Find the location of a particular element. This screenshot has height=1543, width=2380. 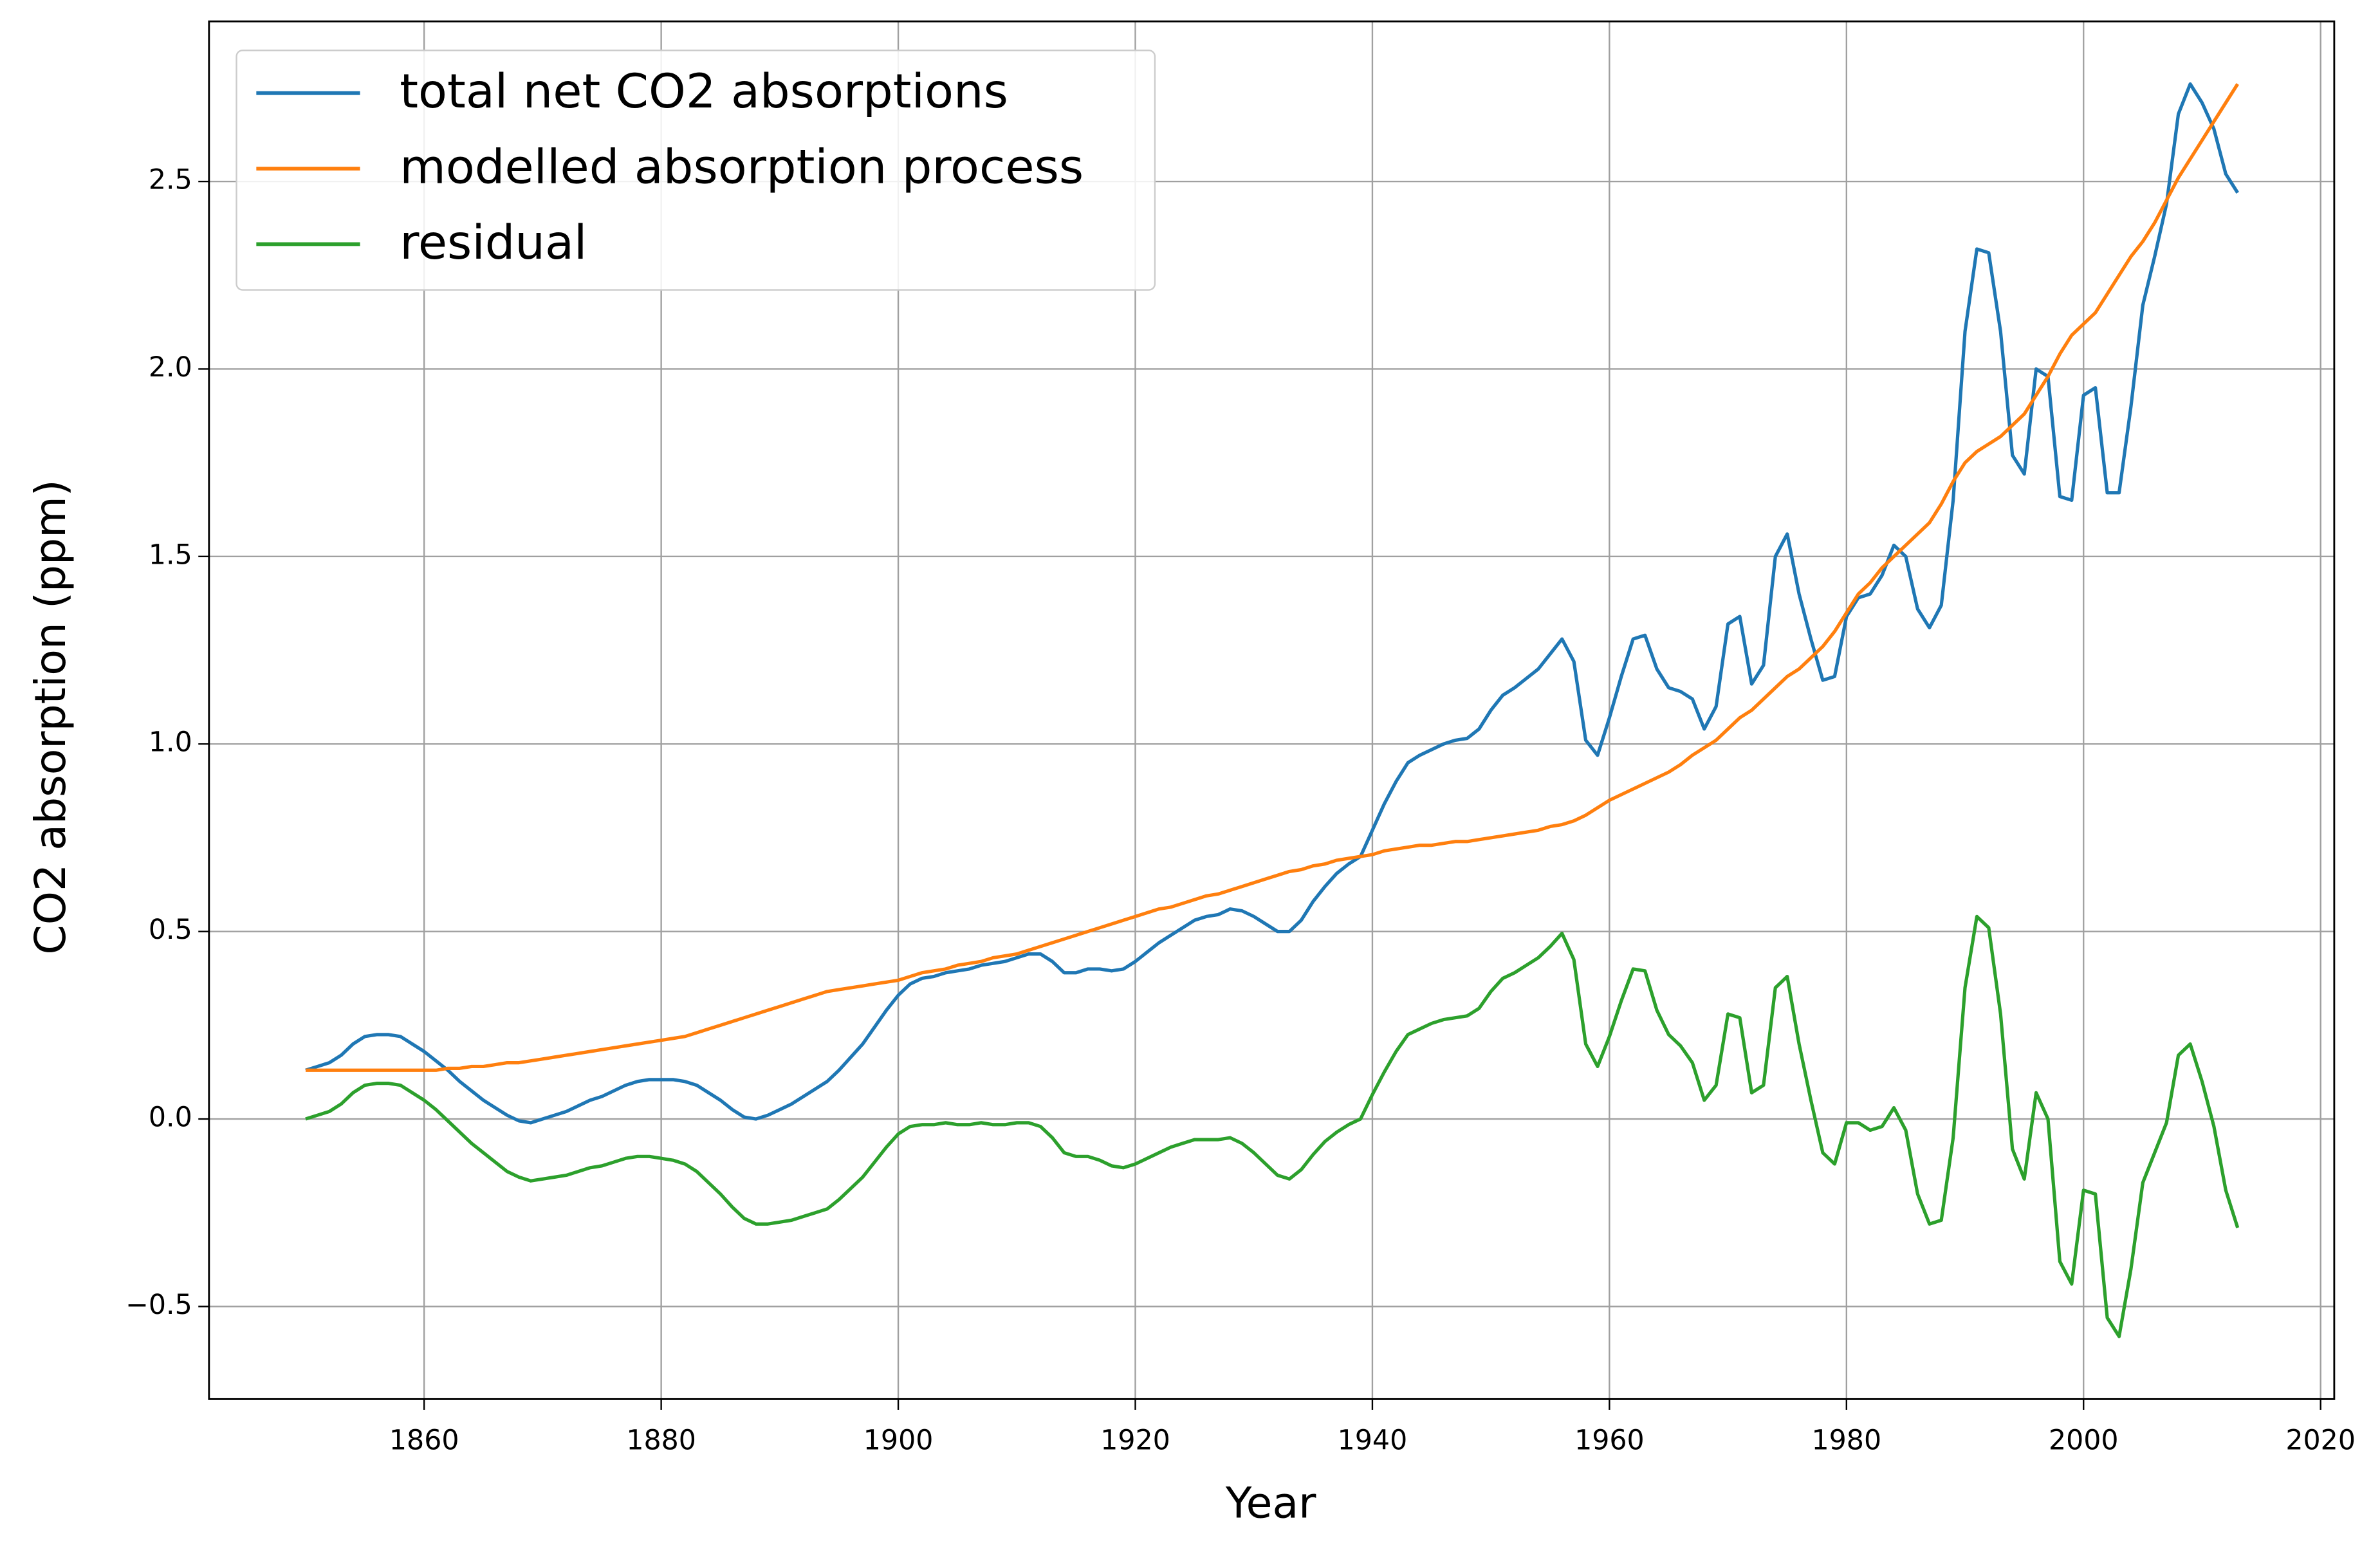

x-tick-label: 1980 is located at coordinates (1847, 1440).